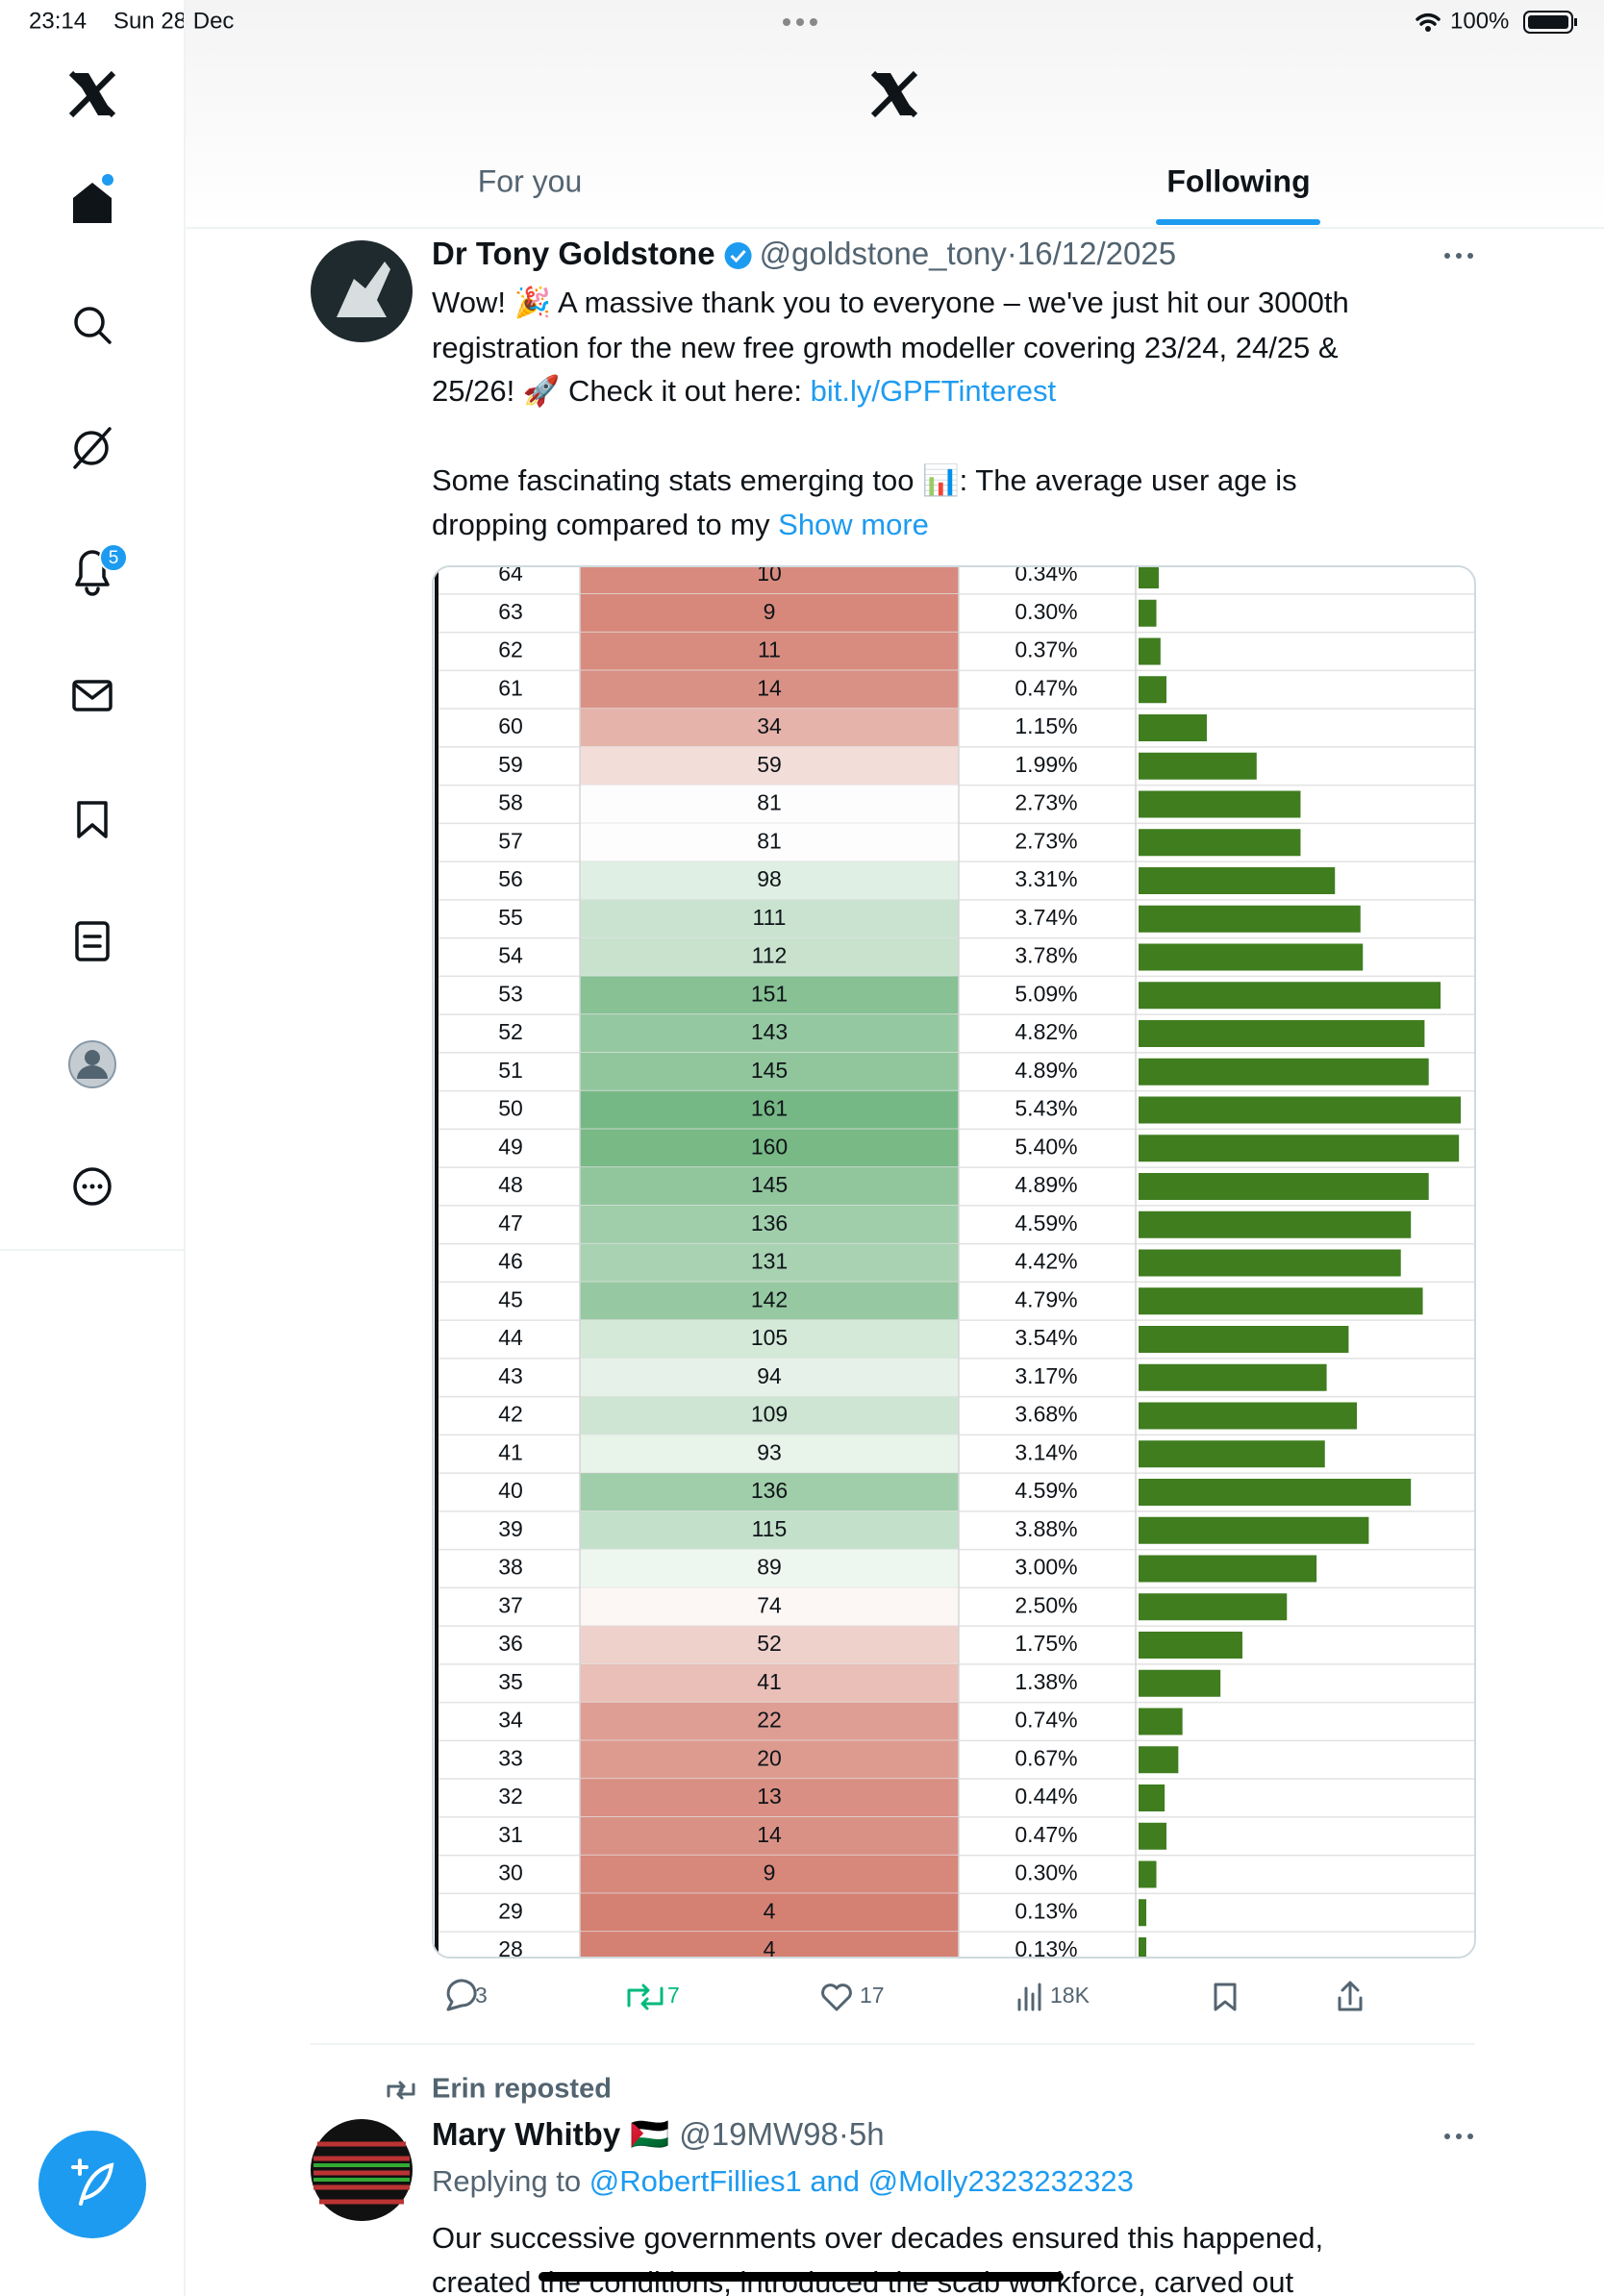 This screenshot has height=2296, width=1604. Describe the element at coordinates (800, 22) in the screenshot. I see `multitask-dots` at that location.